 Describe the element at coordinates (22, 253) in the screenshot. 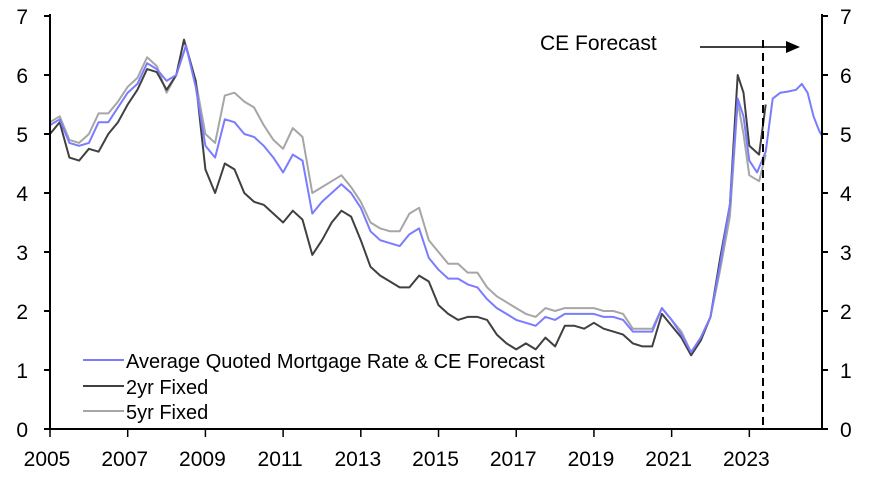

I see `left-y-tick-label: 3` at that location.